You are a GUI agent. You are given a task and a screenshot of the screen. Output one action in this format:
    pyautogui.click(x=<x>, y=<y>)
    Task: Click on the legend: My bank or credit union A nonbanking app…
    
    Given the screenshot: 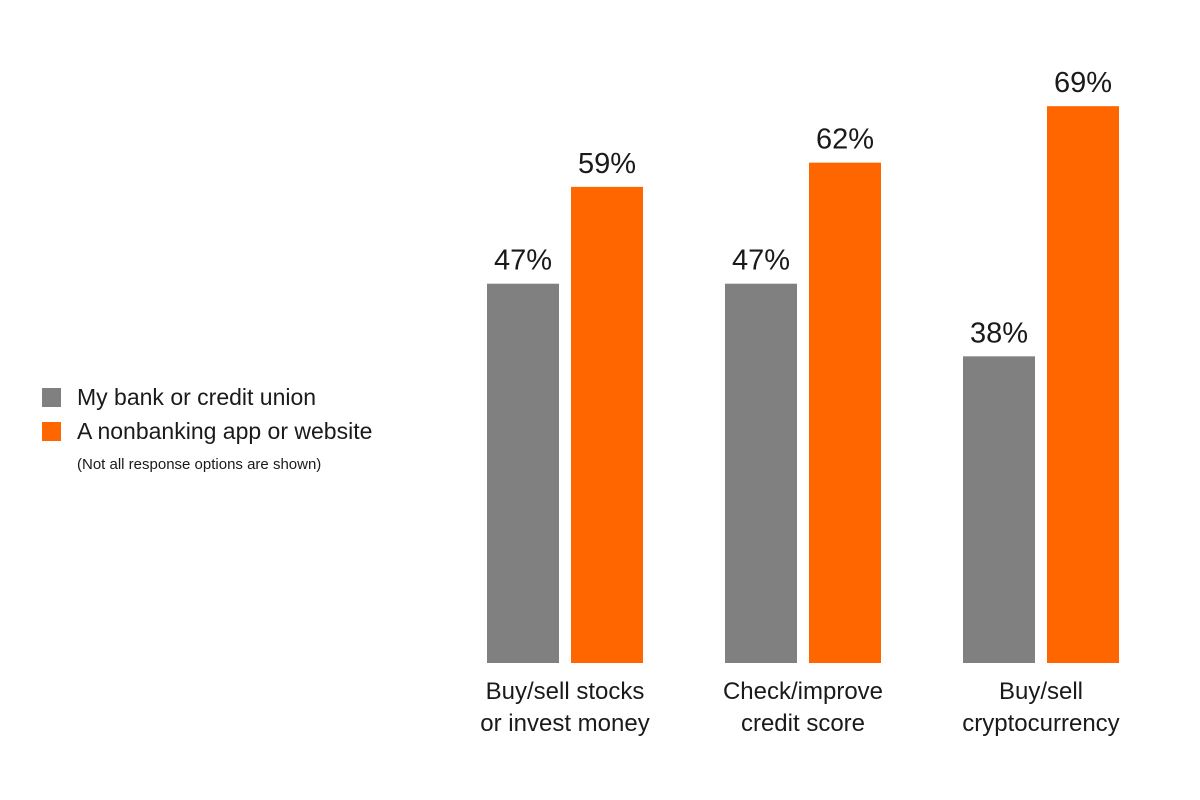 What is the action you would take?
    pyautogui.click(x=207, y=426)
    